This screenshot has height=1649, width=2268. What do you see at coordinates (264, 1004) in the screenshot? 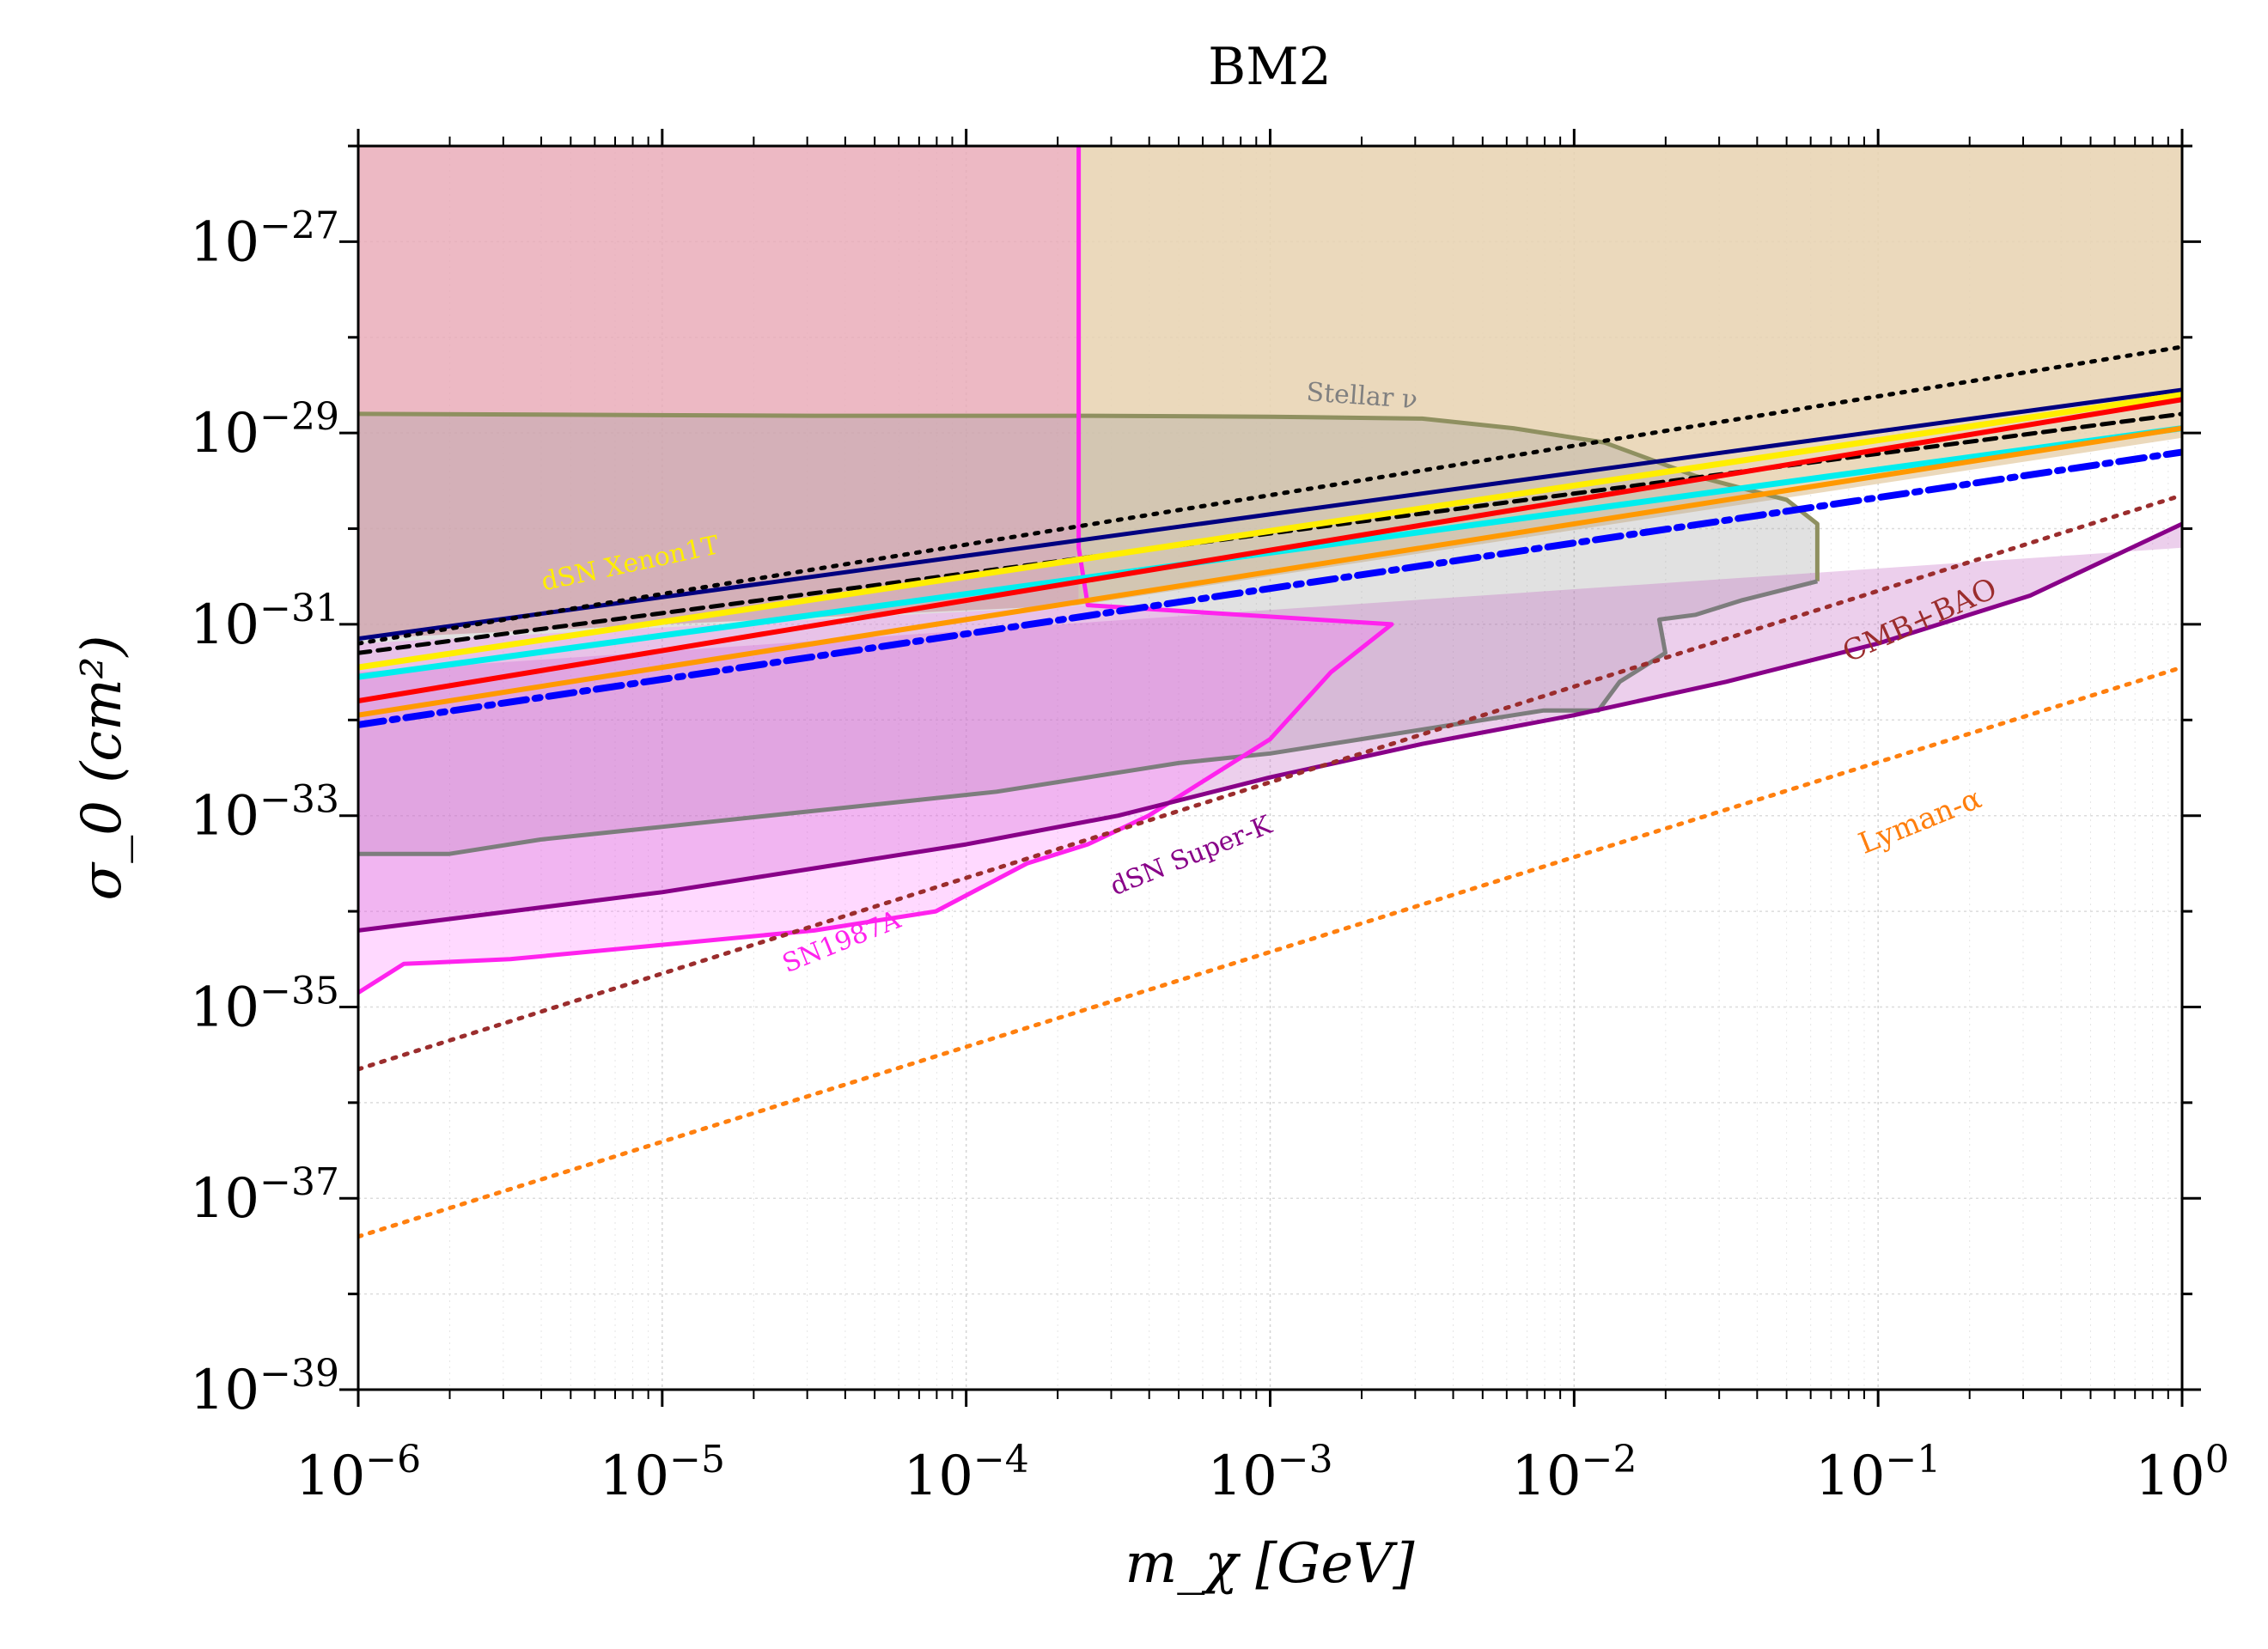
I see `y-tick-label: 10−35` at bounding box center [264, 1004].